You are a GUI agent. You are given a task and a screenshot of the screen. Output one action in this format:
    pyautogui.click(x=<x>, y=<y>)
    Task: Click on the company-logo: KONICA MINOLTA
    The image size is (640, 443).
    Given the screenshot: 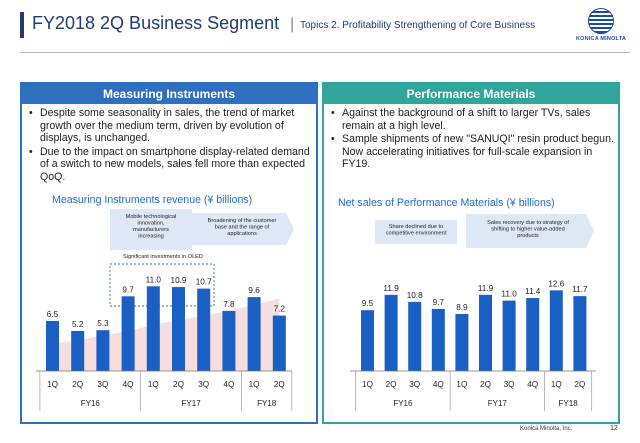 What is the action you would take?
    pyautogui.click(x=601, y=26)
    